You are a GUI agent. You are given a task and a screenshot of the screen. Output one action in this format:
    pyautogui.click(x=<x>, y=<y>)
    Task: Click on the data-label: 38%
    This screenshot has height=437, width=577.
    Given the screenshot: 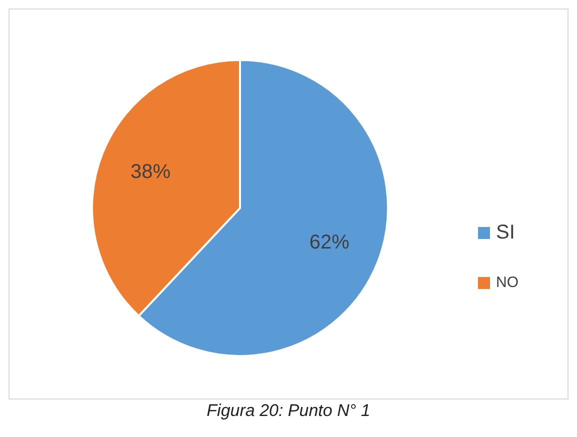 What is the action you would take?
    pyautogui.click(x=150, y=171)
    